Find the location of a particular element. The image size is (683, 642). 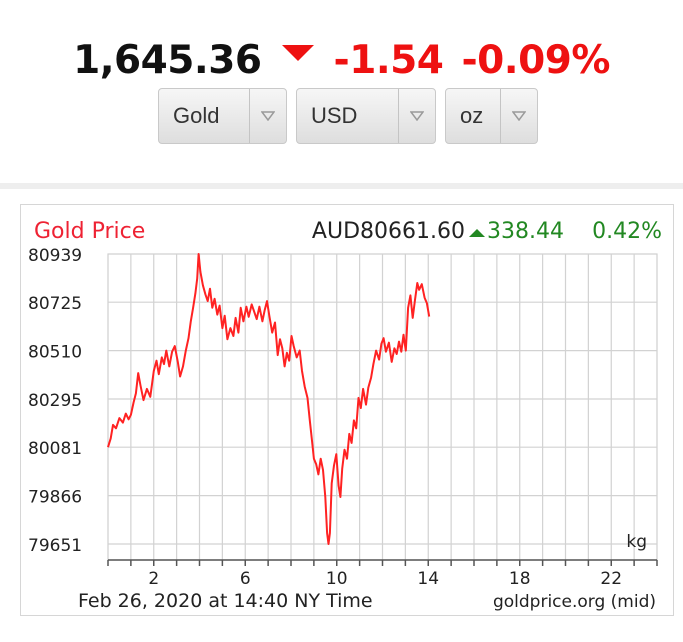

unit-label: kg is located at coordinates (636, 542).